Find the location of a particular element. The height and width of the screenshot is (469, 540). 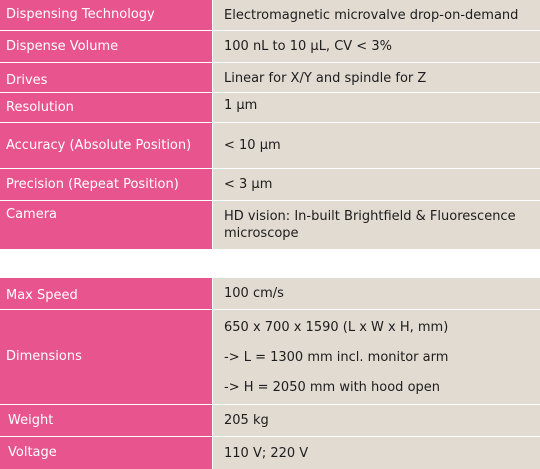

spec-label: Dispense Volume is located at coordinates (106, 46).